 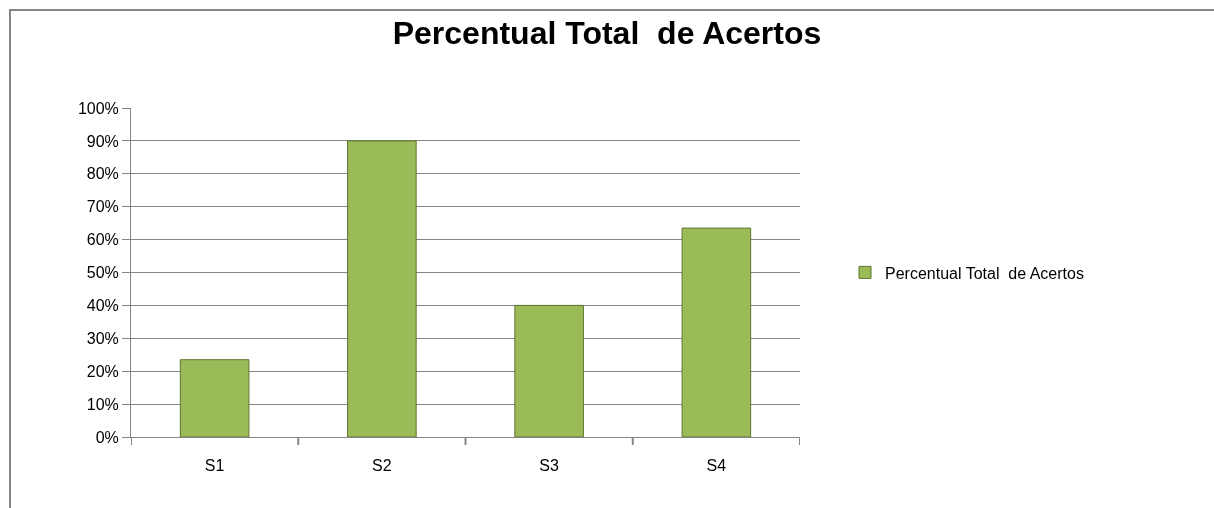 I want to click on chart-title: Percentual Total de Acertos, so click(x=607, y=33).